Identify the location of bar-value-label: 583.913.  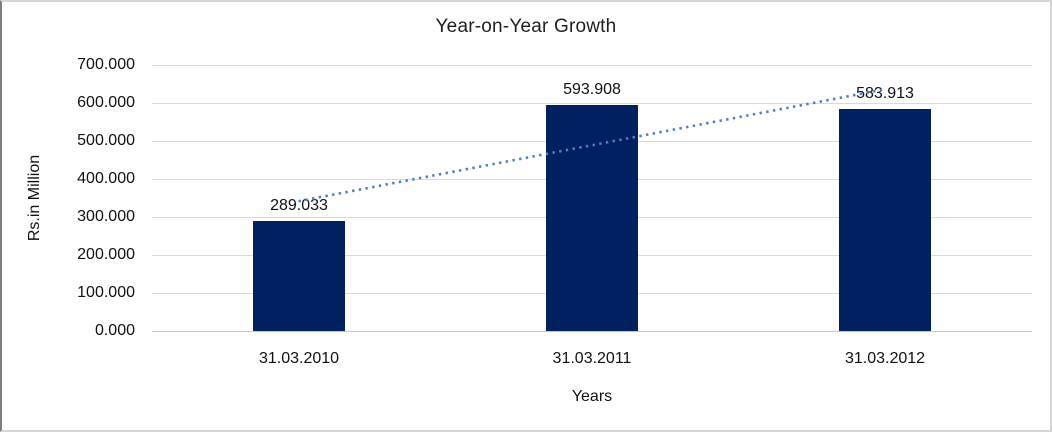
(885, 93).